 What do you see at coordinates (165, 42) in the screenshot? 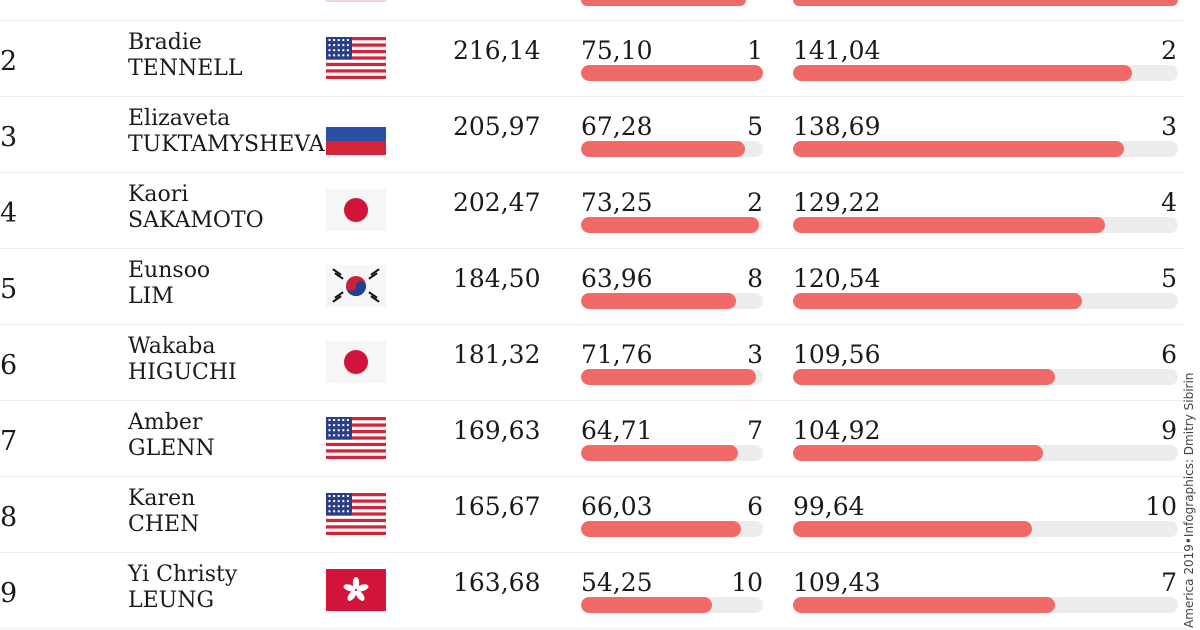
I see `skater-first-name: Bradie` at bounding box center [165, 42].